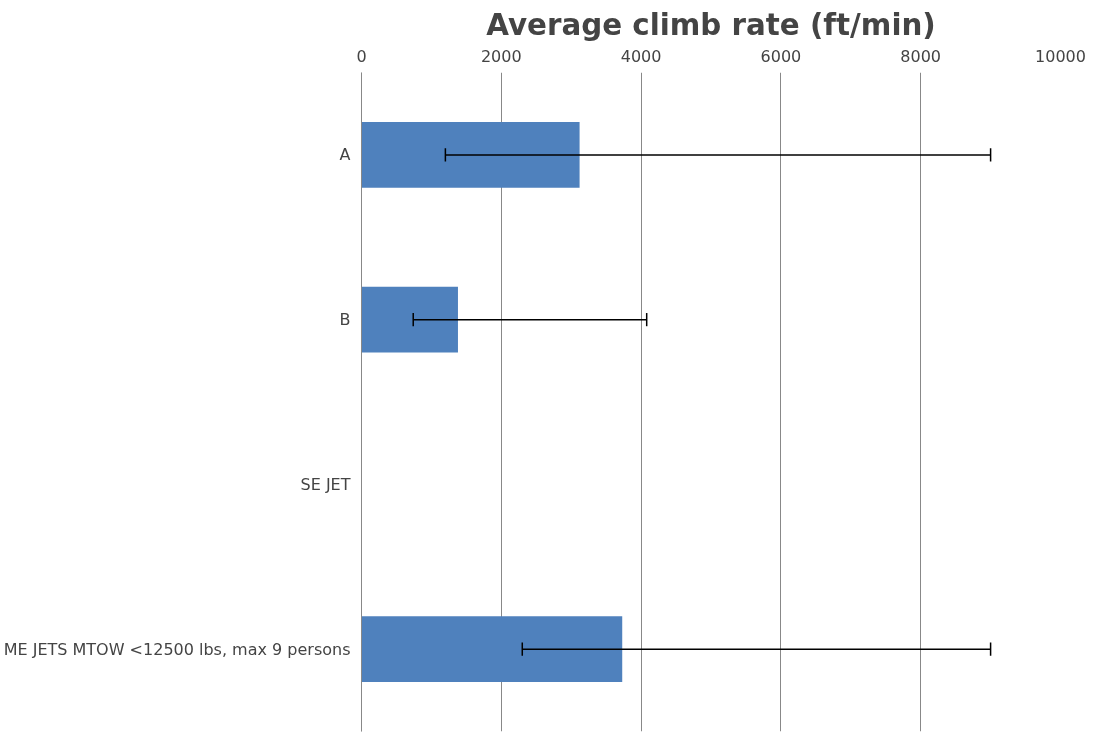 The width and height of the screenshot is (1120, 746). Describe the element at coordinates (361, 56) in the screenshot. I see `x-tick-label: 0` at that location.